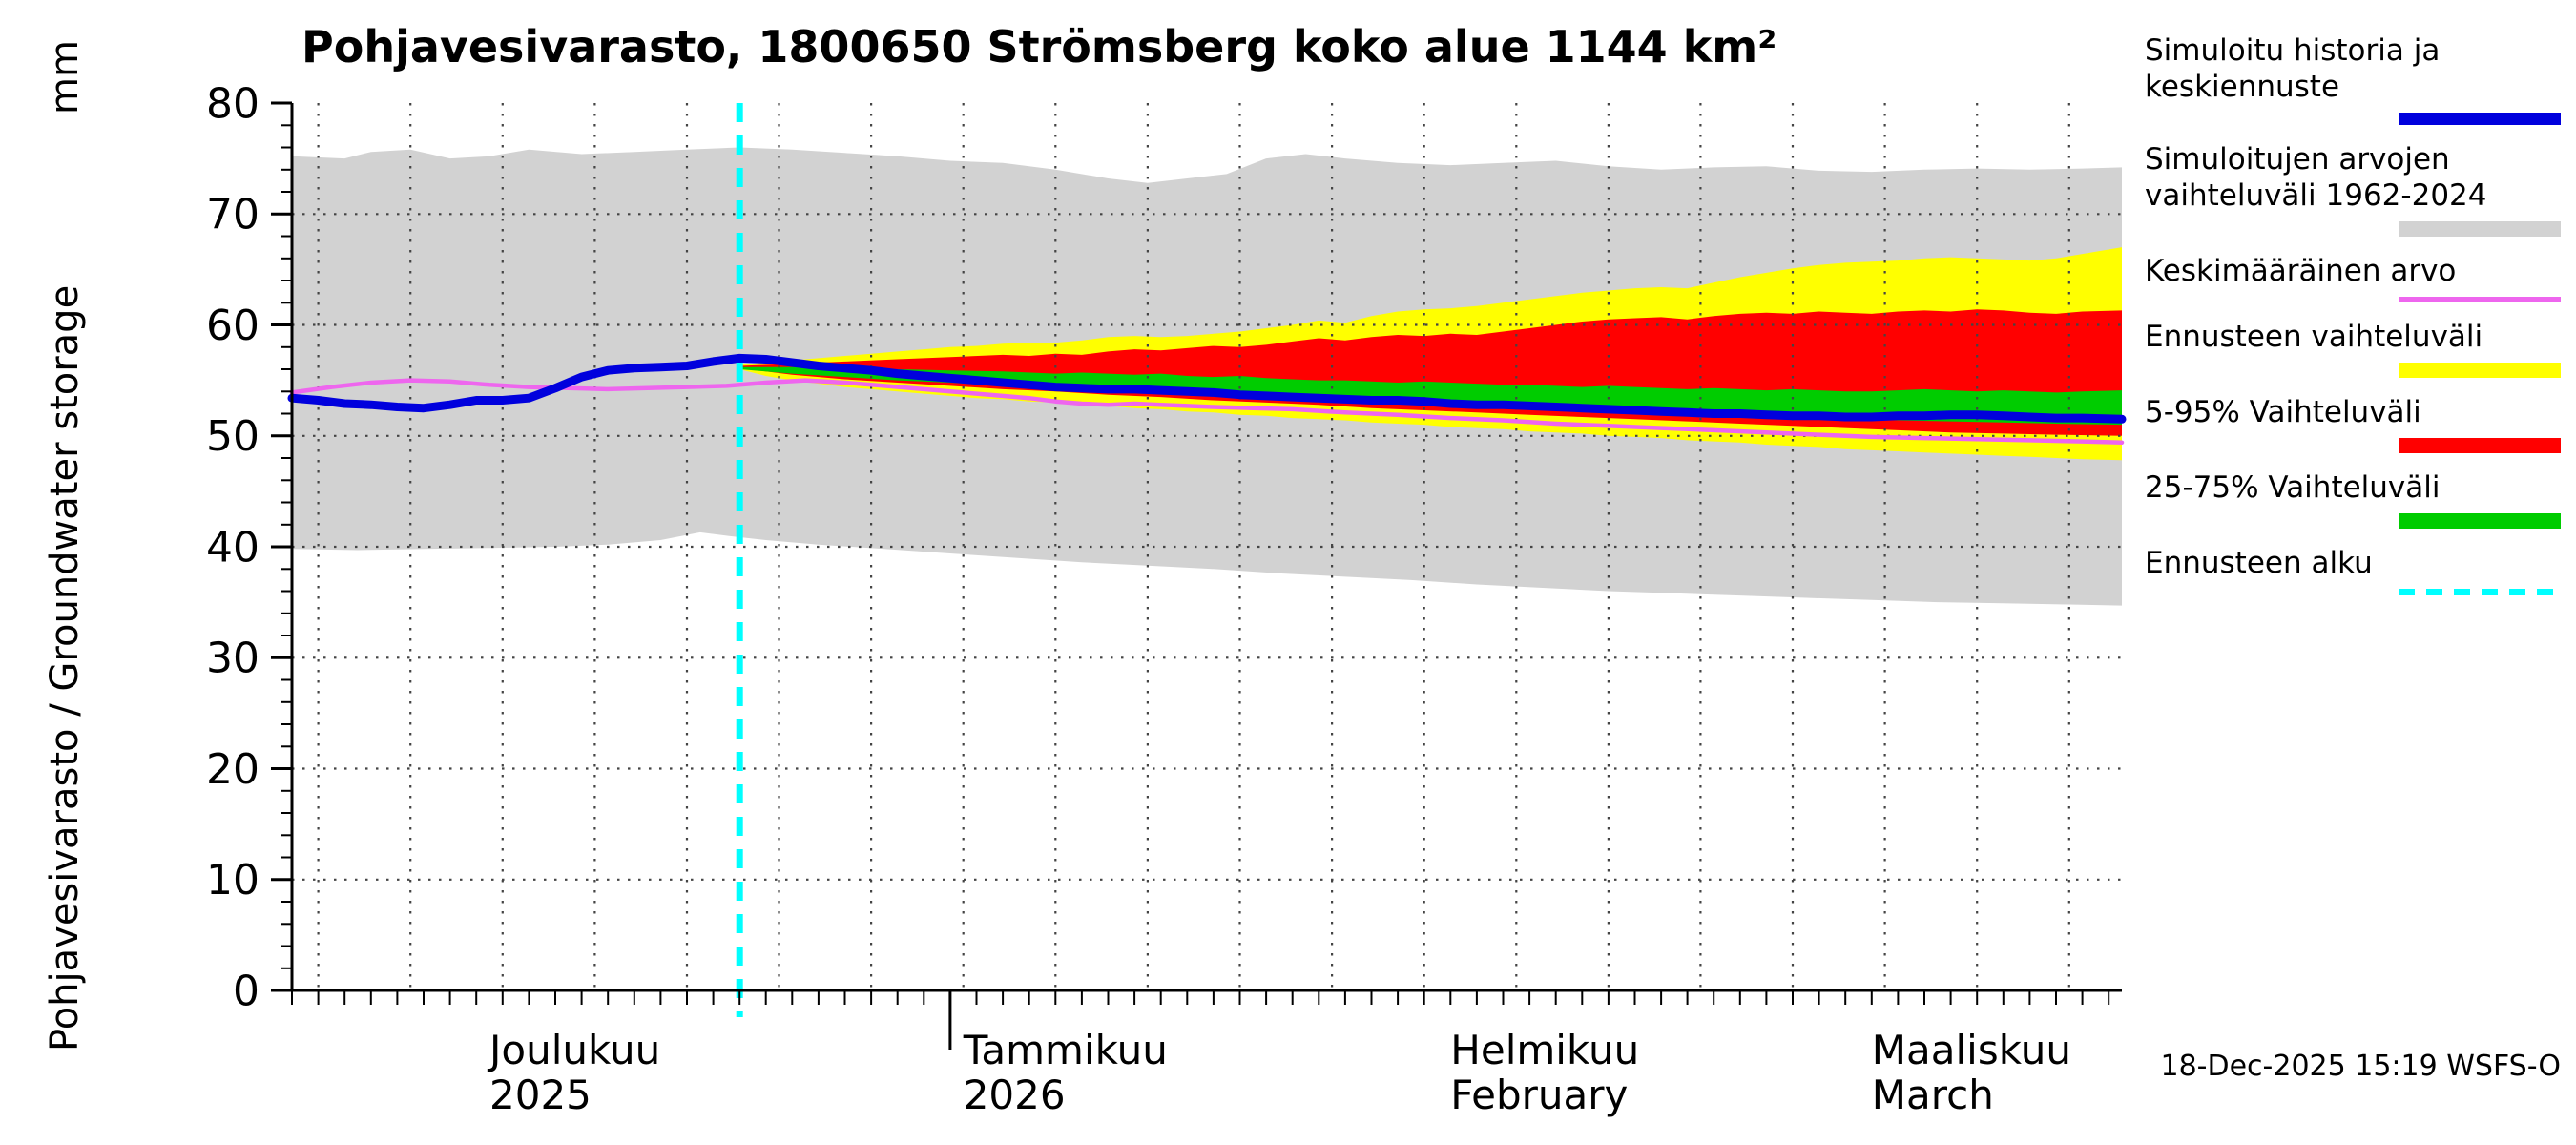 The image size is (2576, 1145). I want to click on month-sublabel: February, so click(1539, 1095).